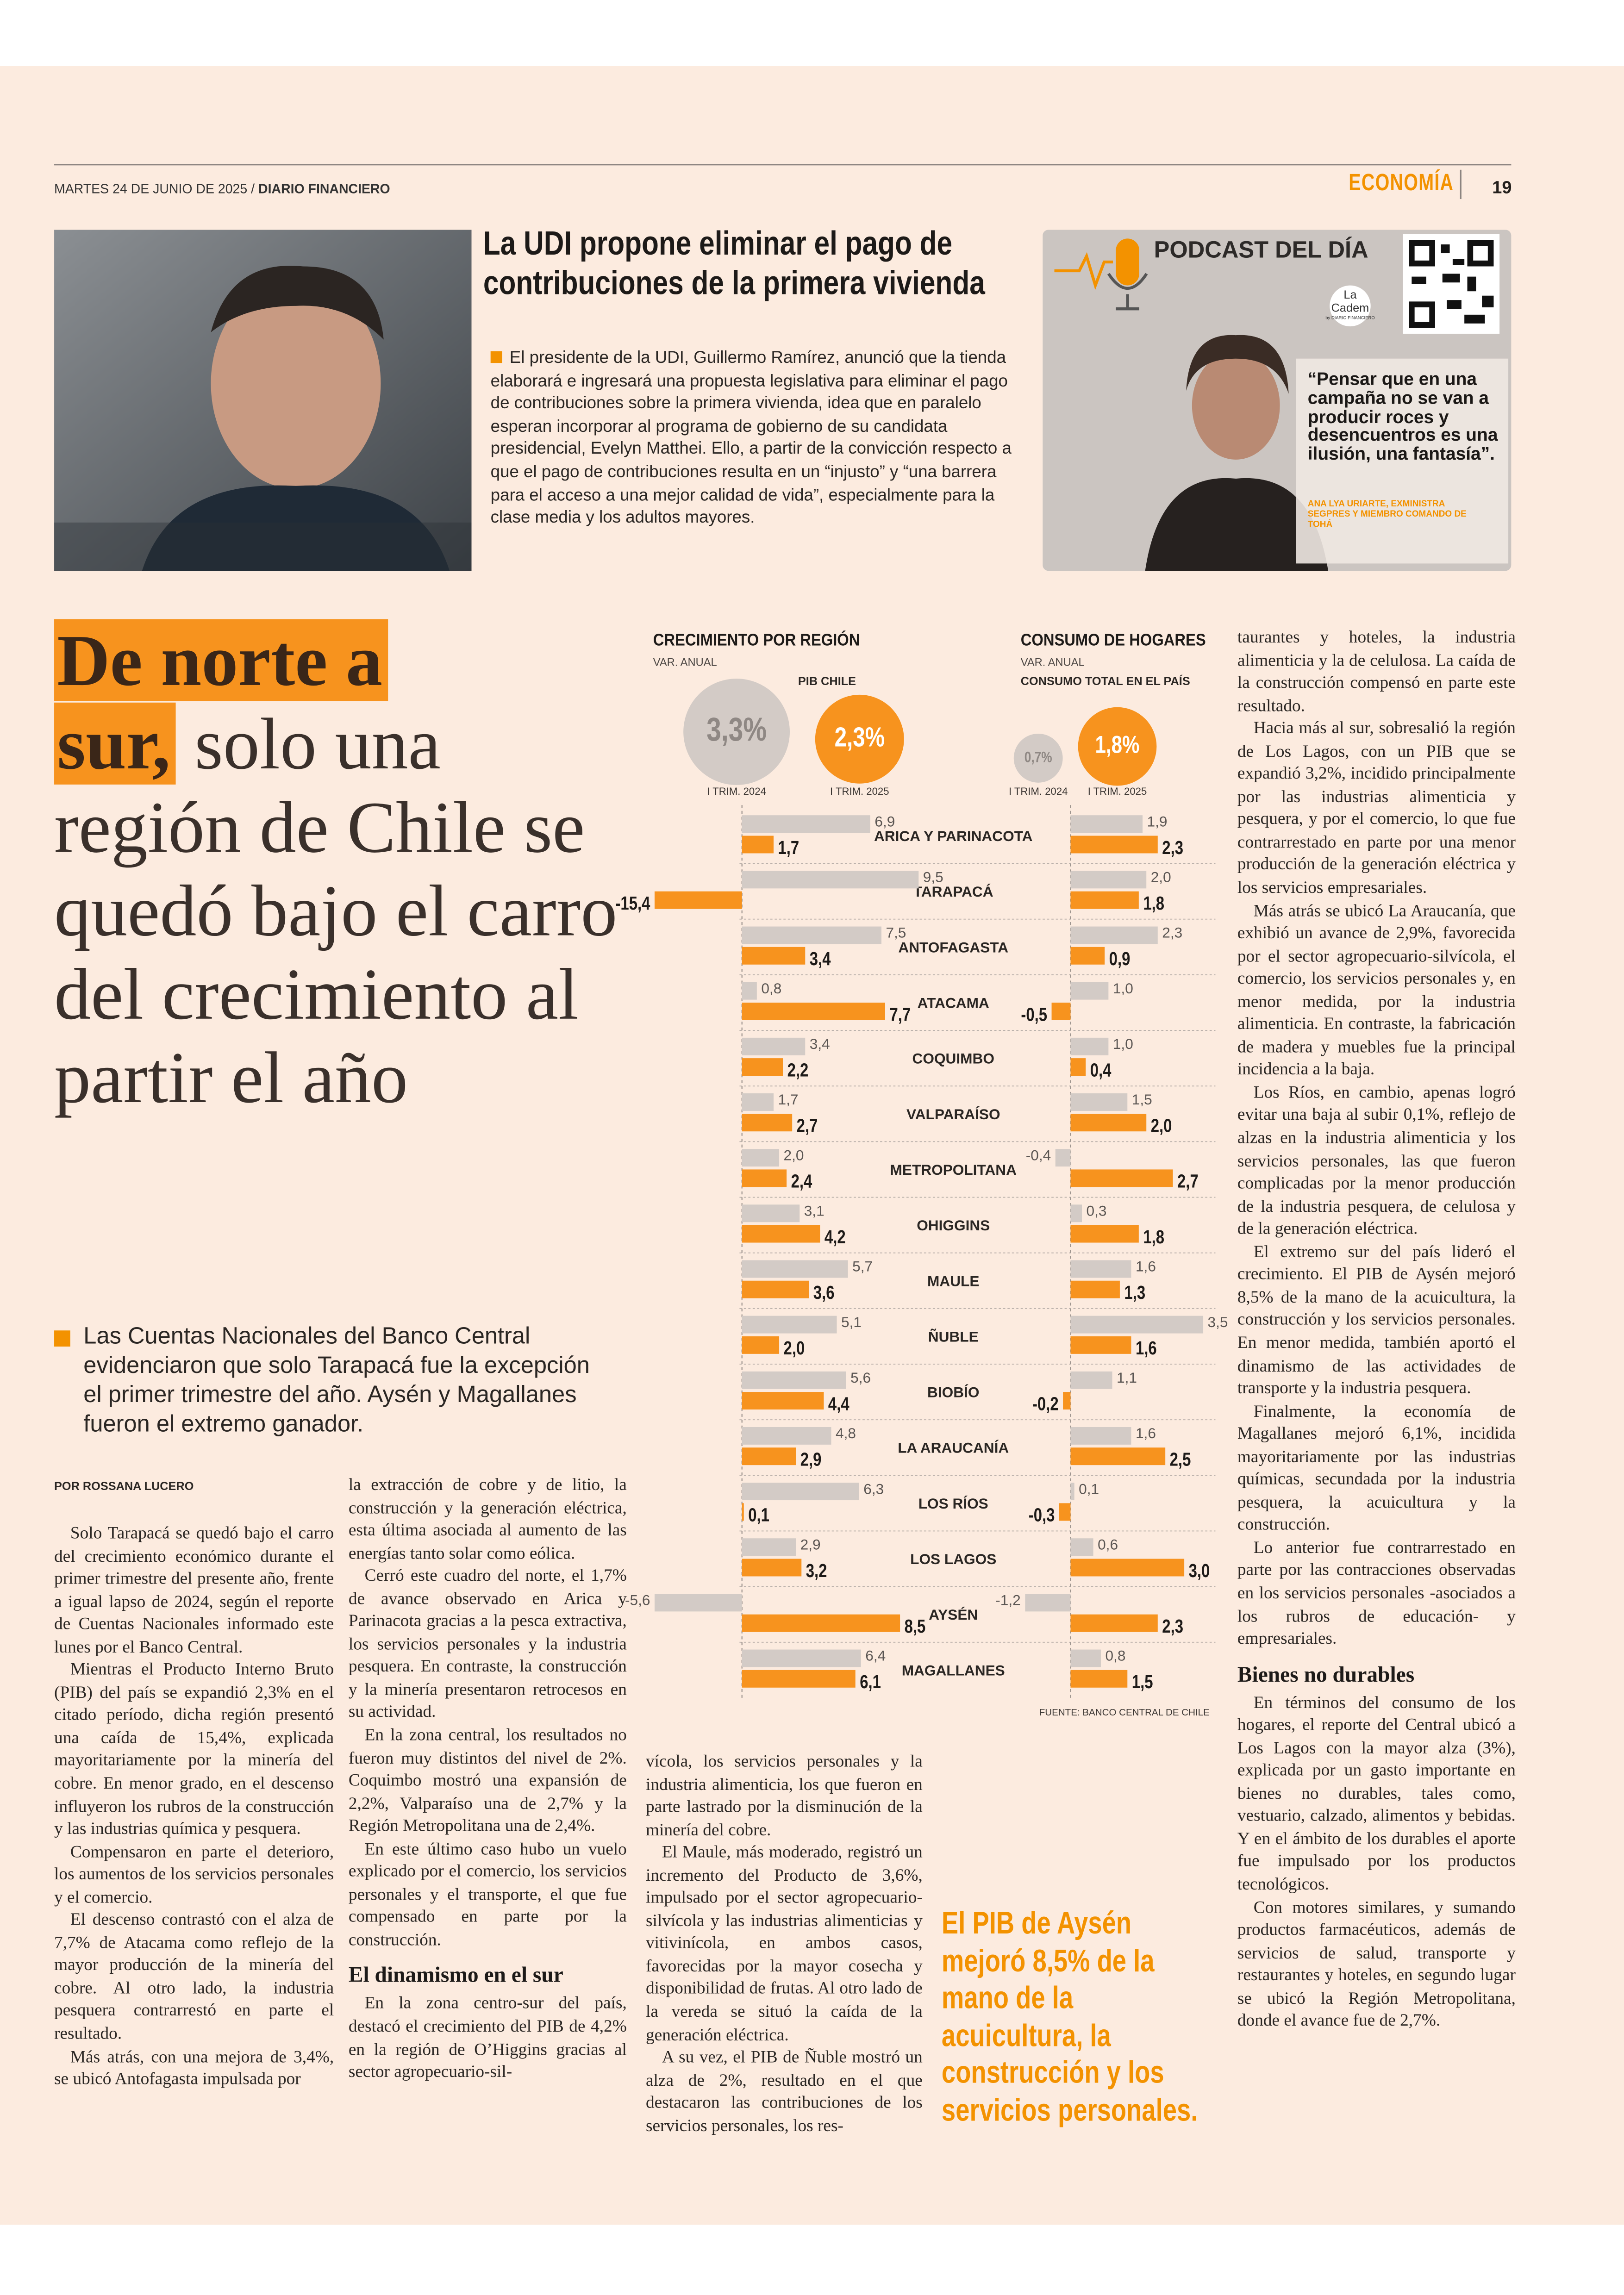 The image size is (1624, 2295). What do you see at coordinates (884, 821) in the screenshot?
I see `value-label: 6,9` at bounding box center [884, 821].